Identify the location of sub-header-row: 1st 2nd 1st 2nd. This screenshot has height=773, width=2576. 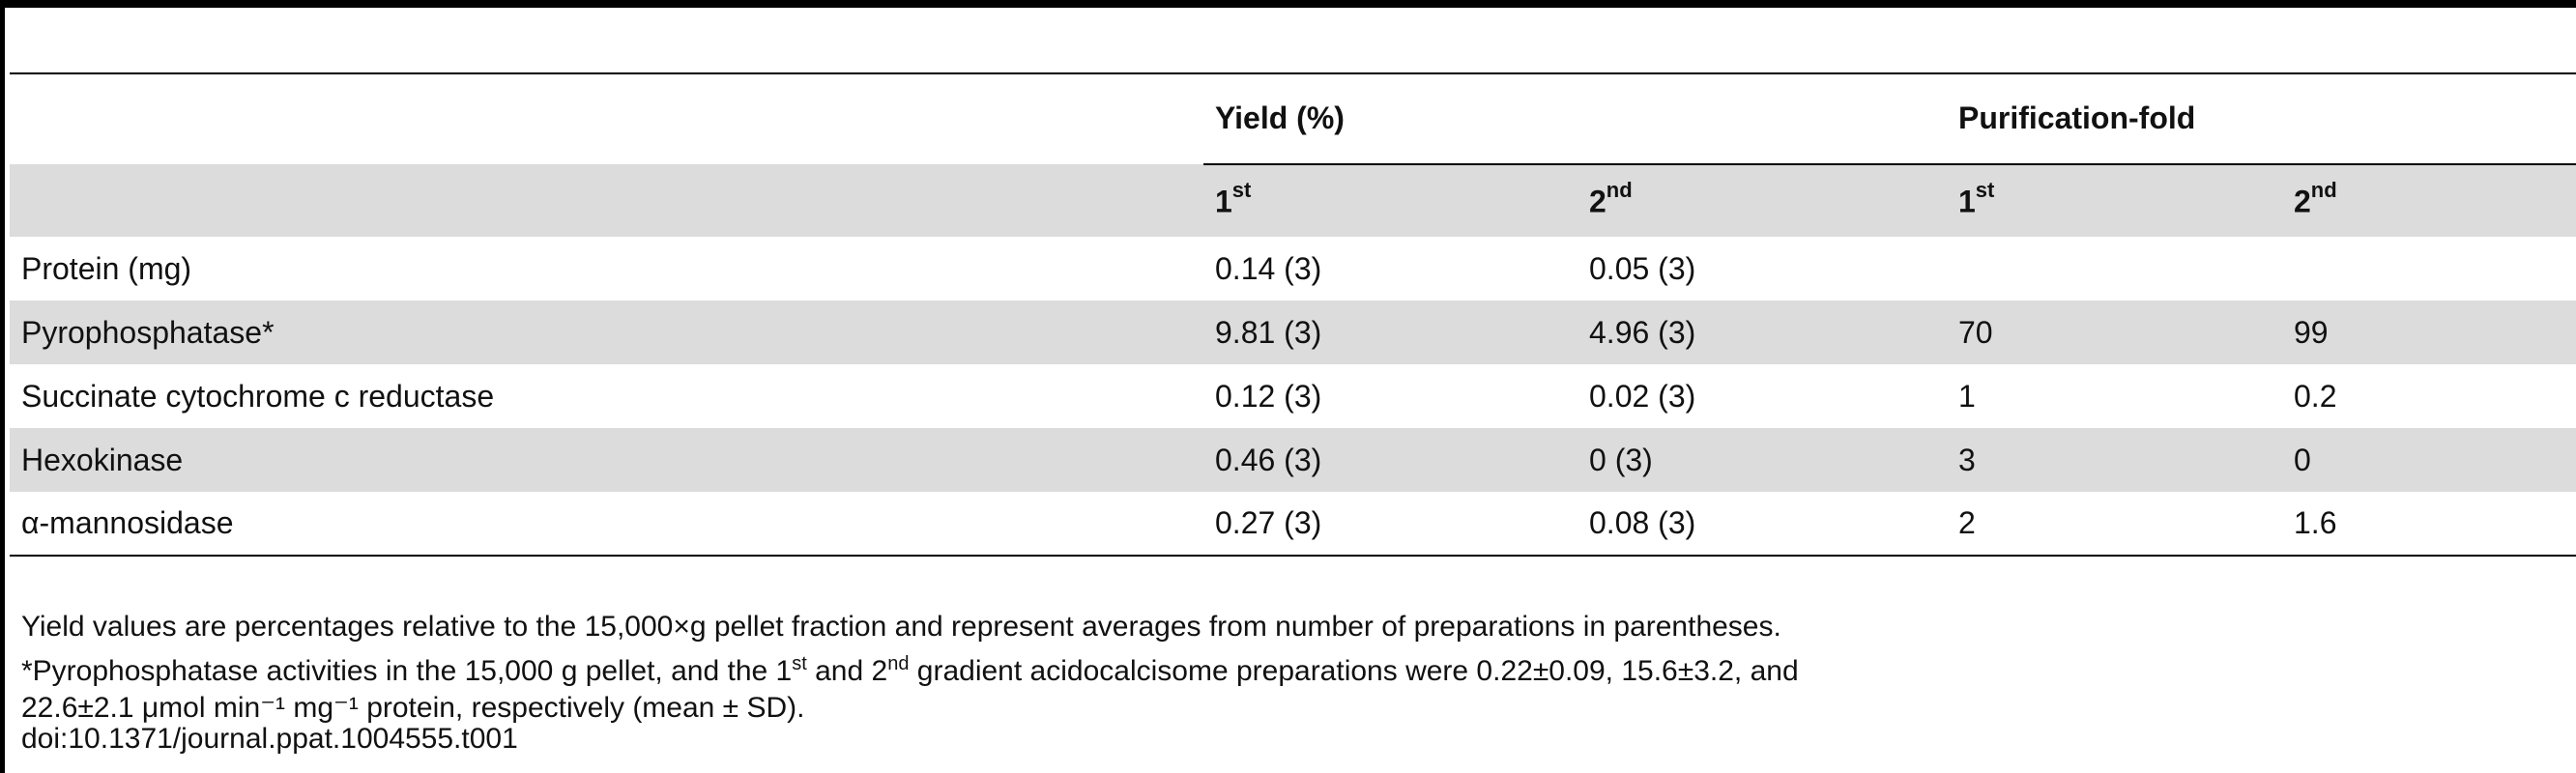
(1293, 200).